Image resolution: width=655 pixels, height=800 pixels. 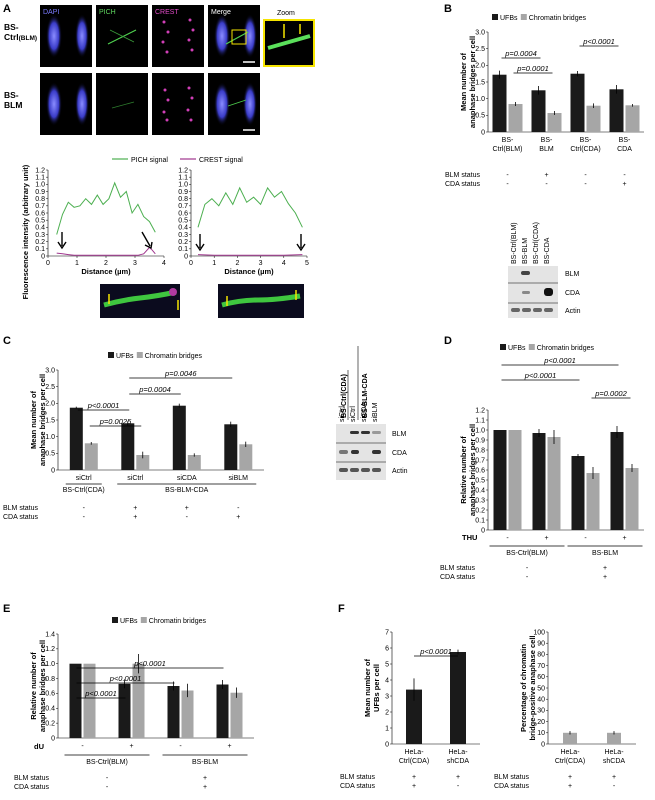 I want to click on y-tick-label: 80, so click(x=541, y=655).